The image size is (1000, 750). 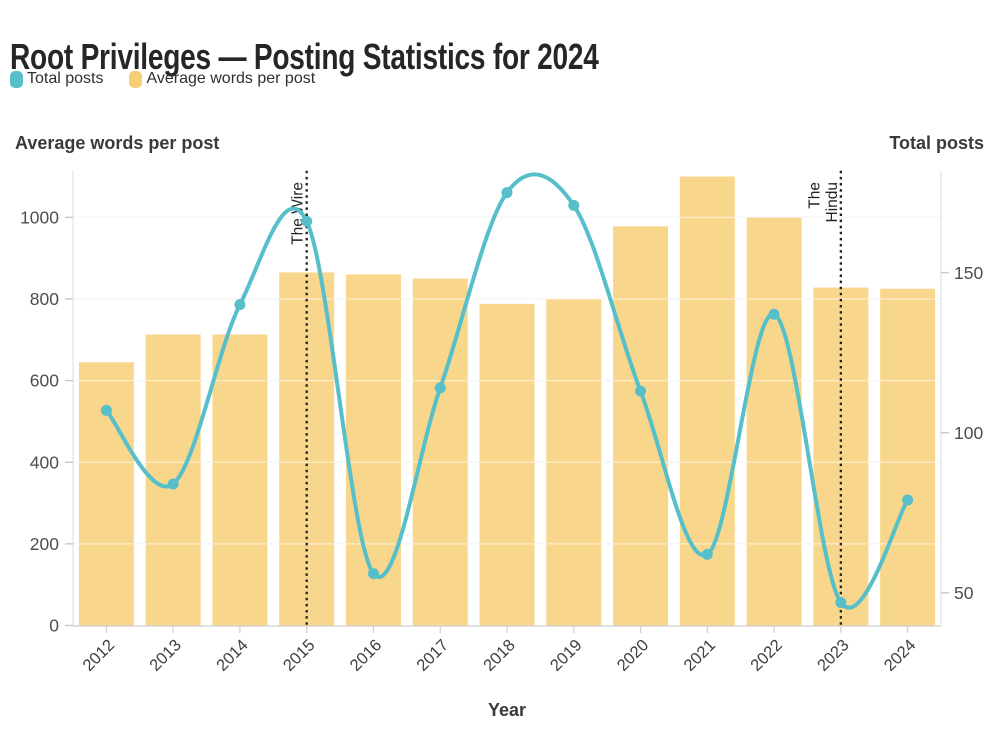 I want to click on legend: Total posts Average words per post, so click(x=162, y=79).